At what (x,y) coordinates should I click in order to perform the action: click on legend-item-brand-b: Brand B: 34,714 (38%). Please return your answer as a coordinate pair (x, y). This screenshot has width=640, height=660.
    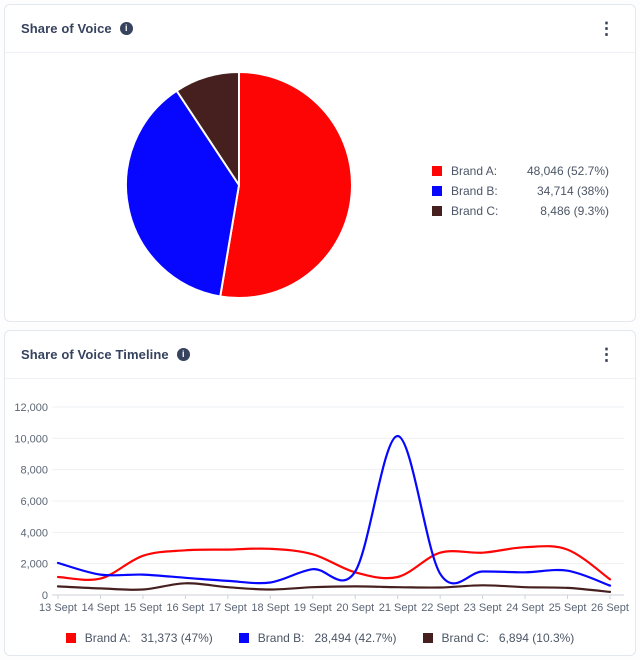
    Looking at the image, I should click on (520, 191).